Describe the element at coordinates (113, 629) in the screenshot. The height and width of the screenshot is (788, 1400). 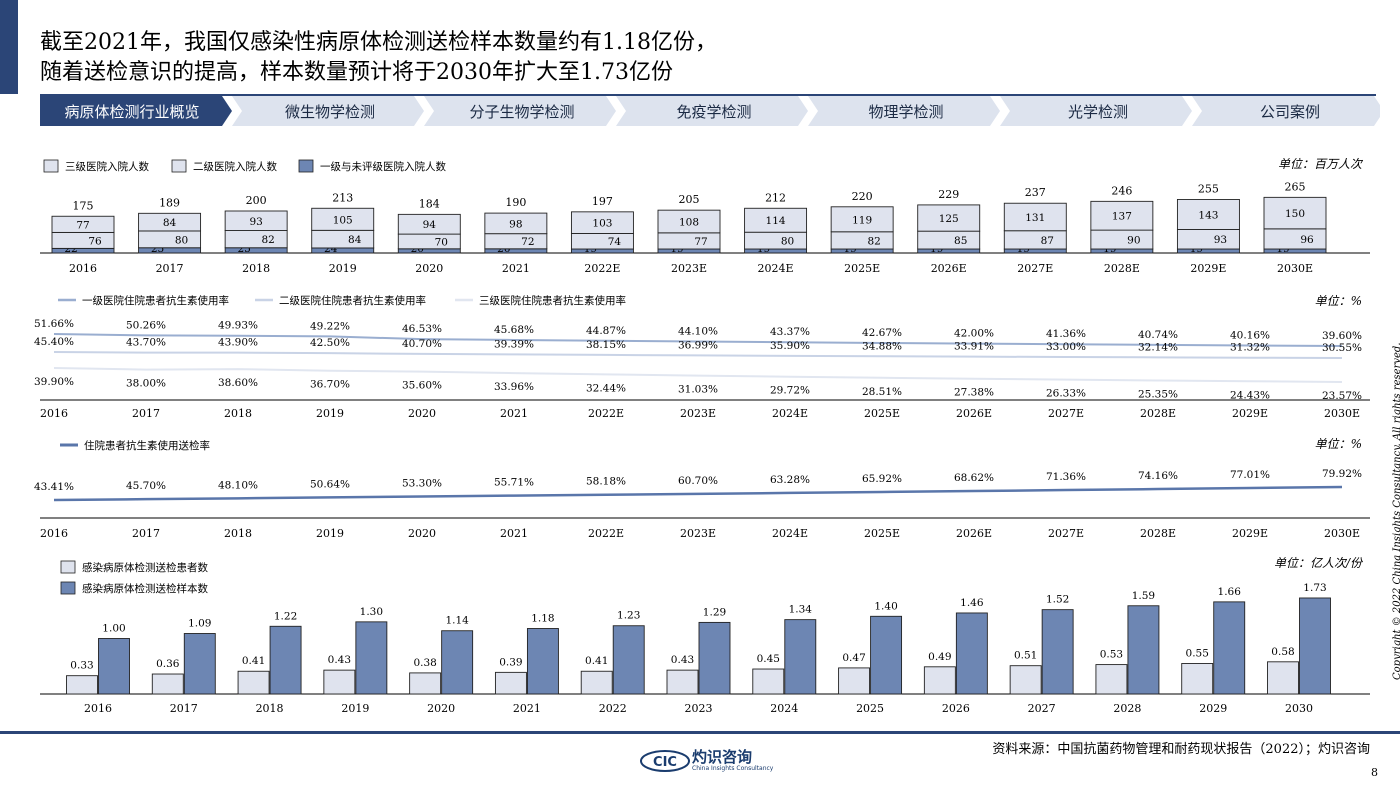
I see `bar4-label-1-0: 1.00` at that location.